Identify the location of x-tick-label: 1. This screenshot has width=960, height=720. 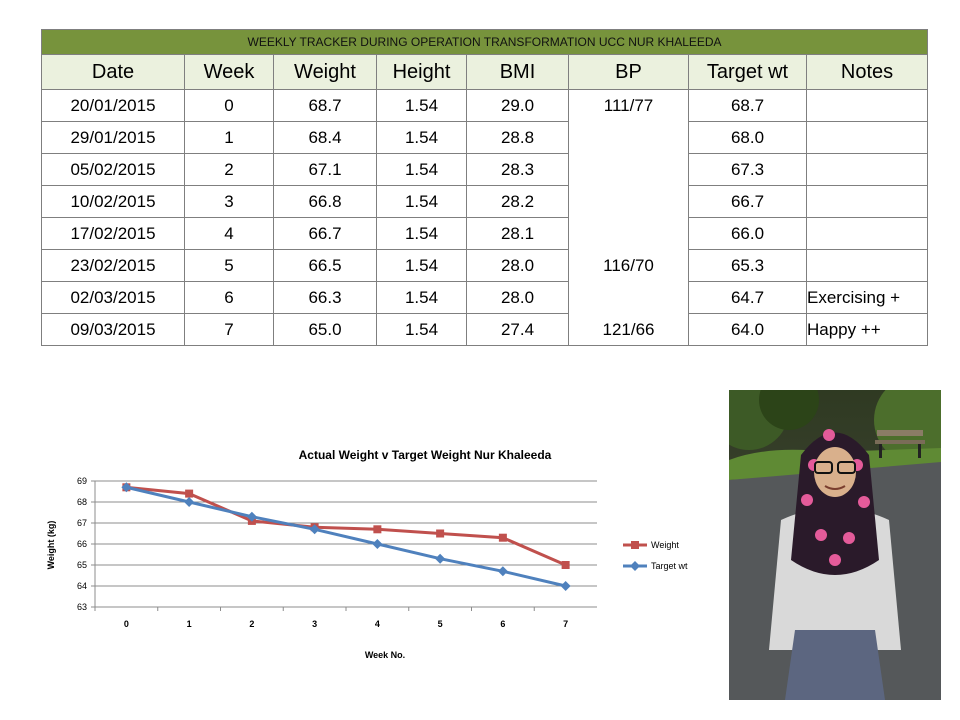
(189, 624).